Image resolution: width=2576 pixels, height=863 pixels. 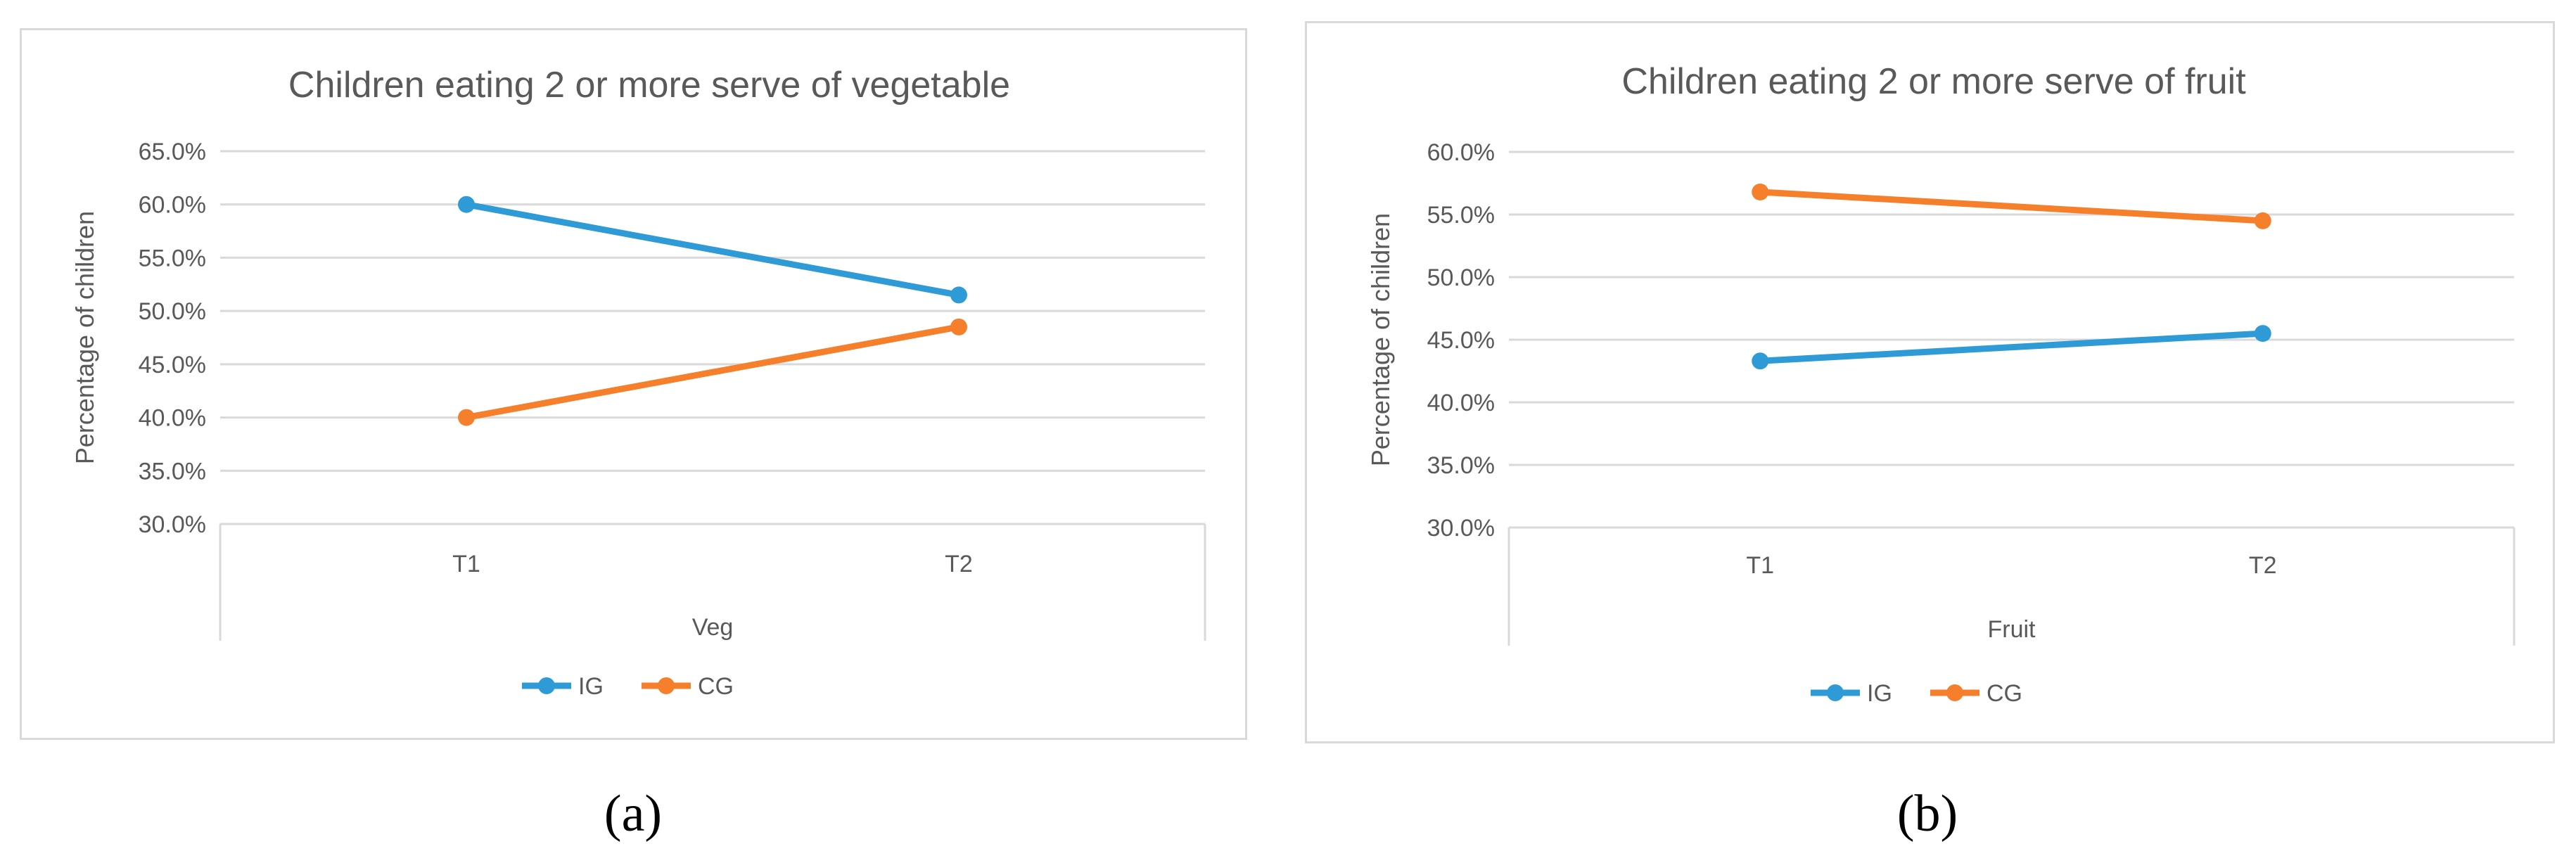 I want to click on x-tick-label-vegetable: T1, so click(x=466, y=564).